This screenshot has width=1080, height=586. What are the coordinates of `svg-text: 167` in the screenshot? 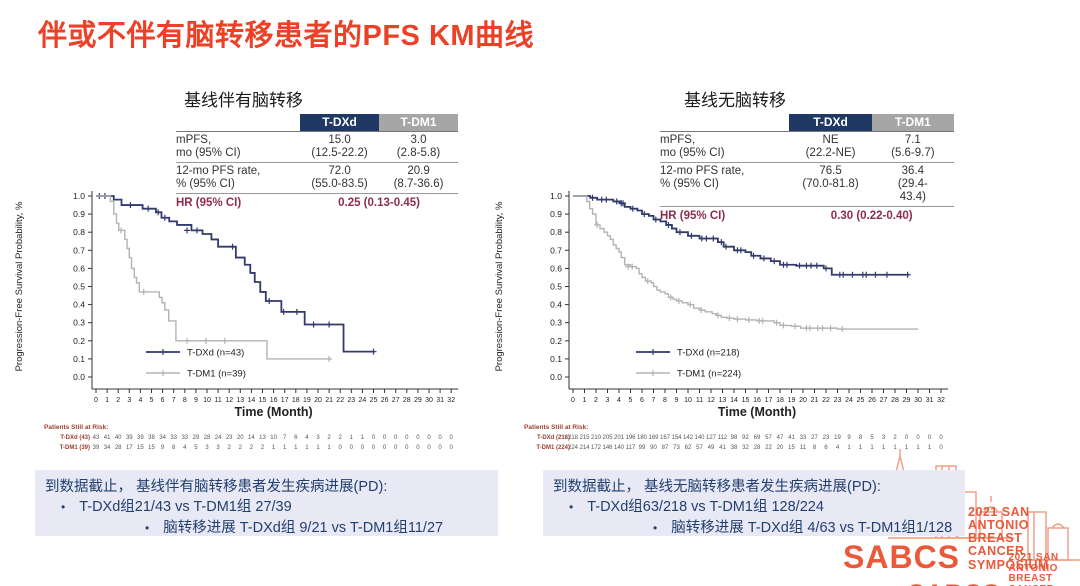 It's located at (665, 438).